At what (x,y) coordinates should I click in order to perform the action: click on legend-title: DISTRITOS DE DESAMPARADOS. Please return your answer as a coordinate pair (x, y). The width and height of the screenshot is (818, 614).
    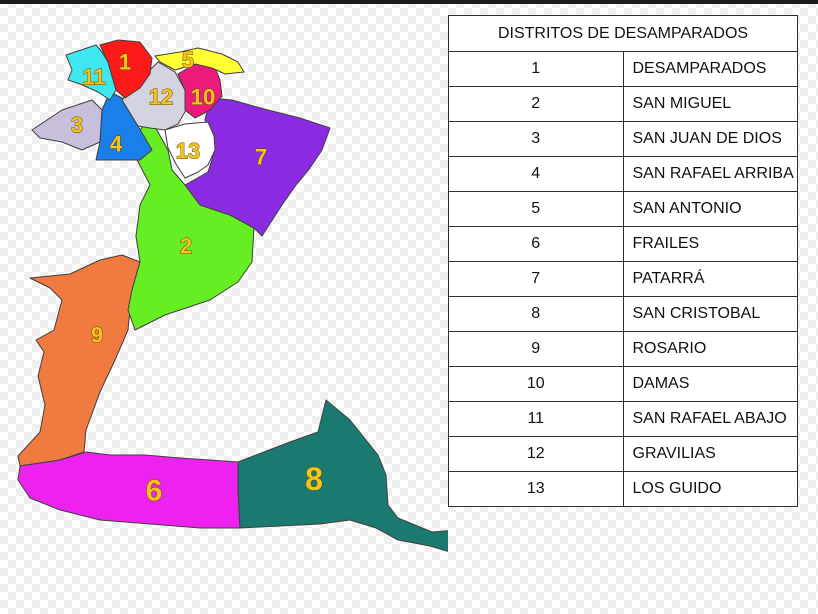
    Looking at the image, I should click on (623, 33).